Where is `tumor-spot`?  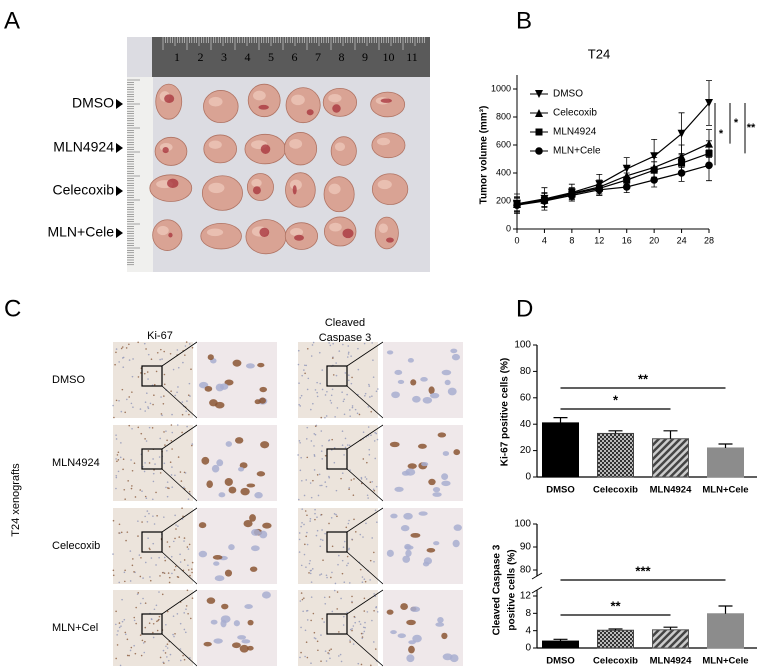
tumor-spot is located at coordinates (390, 240).